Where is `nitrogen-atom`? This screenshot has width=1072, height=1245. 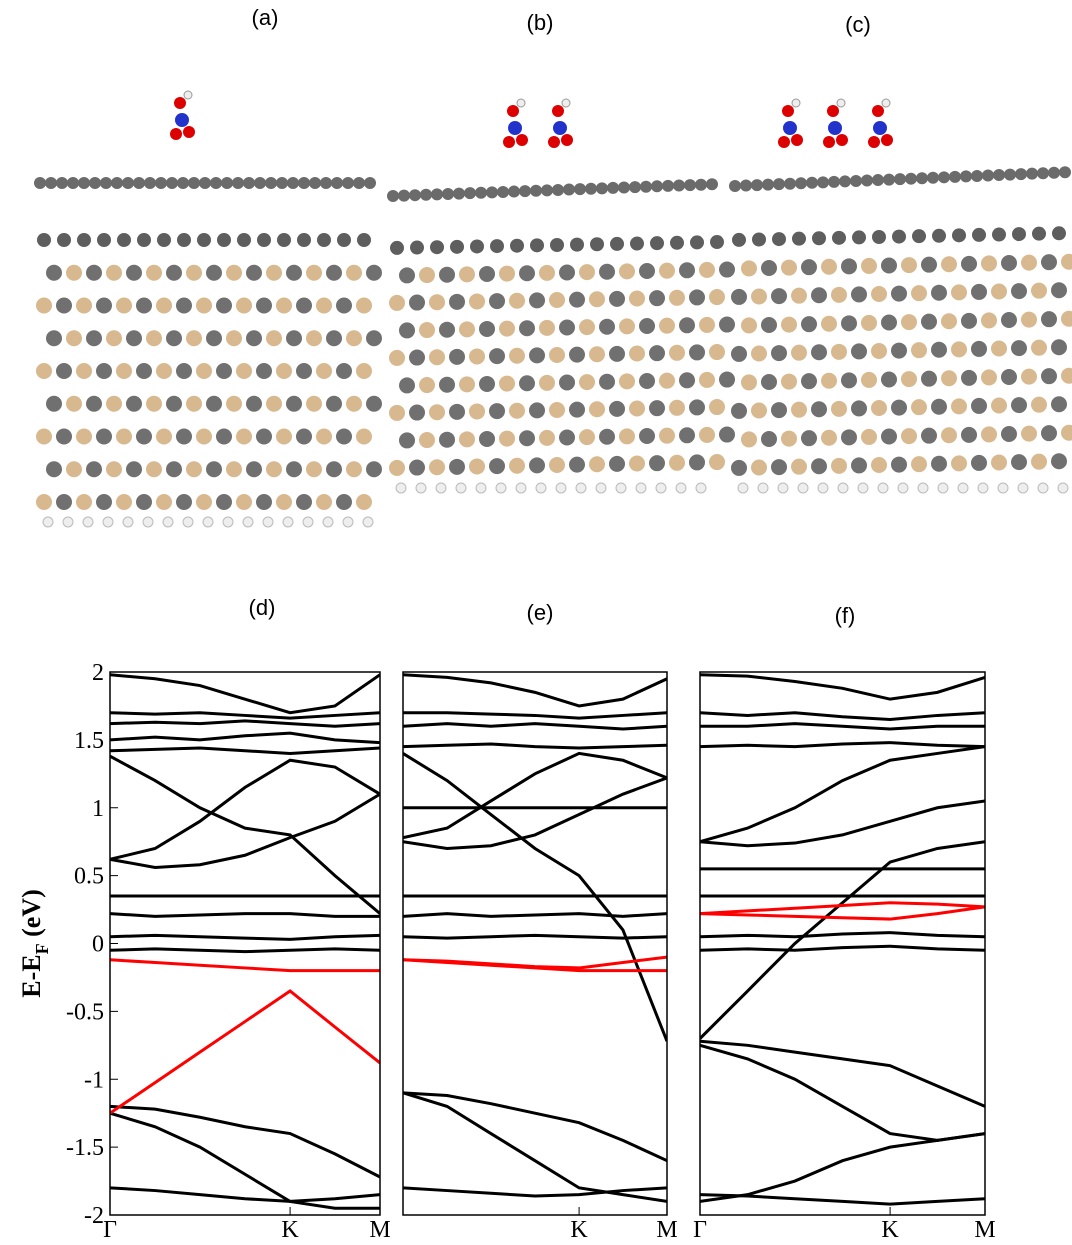
nitrogen-atom is located at coordinates (560, 128).